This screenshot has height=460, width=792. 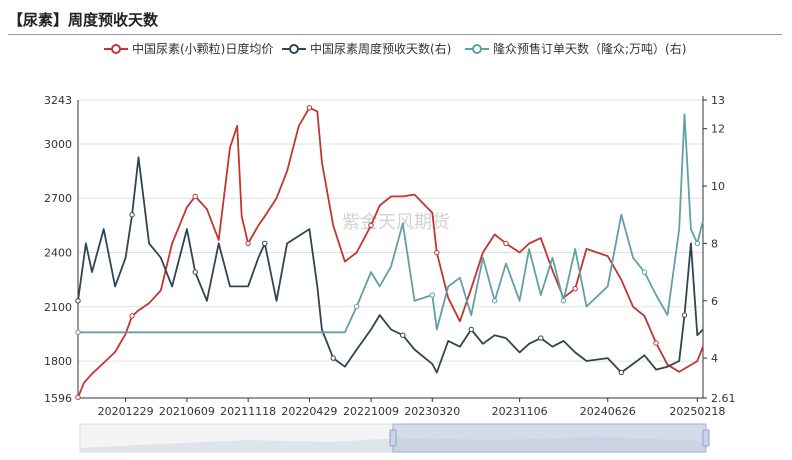 I want to click on x-tick-label: 20230320, so click(x=432, y=411).